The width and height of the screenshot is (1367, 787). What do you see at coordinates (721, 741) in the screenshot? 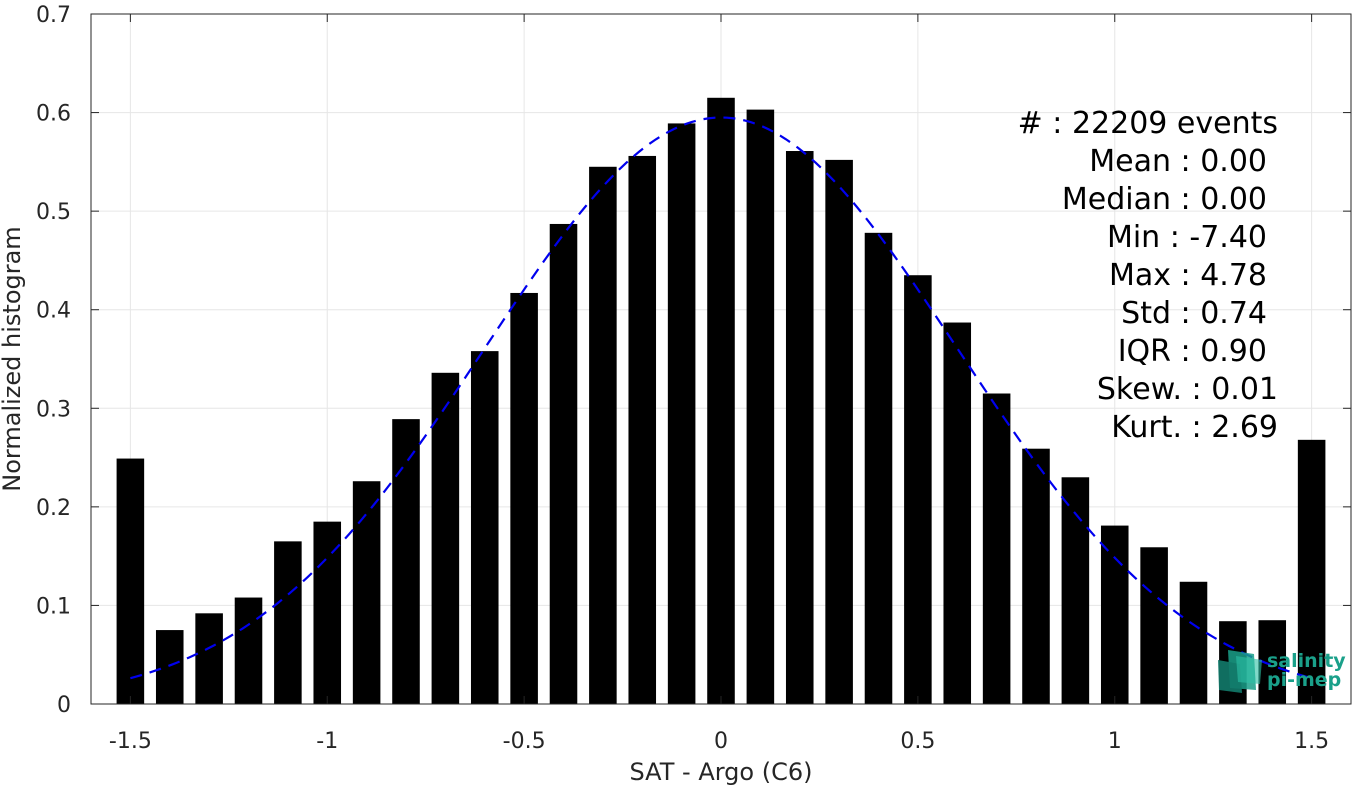
I see `x-tick-label-3: 0` at bounding box center [721, 741].